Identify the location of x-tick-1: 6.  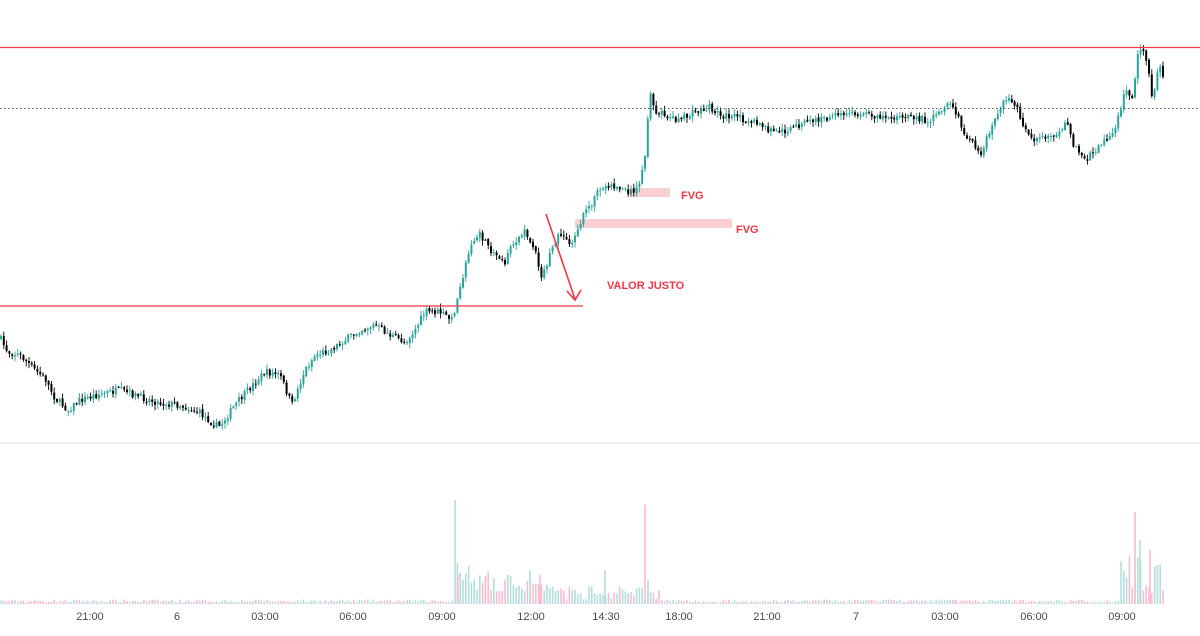
(177, 617).